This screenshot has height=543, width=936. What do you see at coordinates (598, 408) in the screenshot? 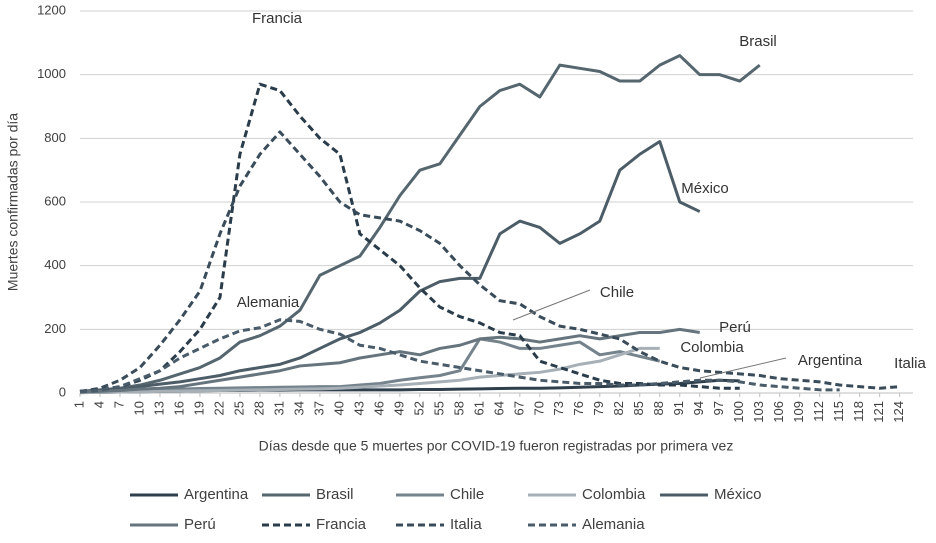
I see `x-tick-label: 79` at bounding box center [598, 408].